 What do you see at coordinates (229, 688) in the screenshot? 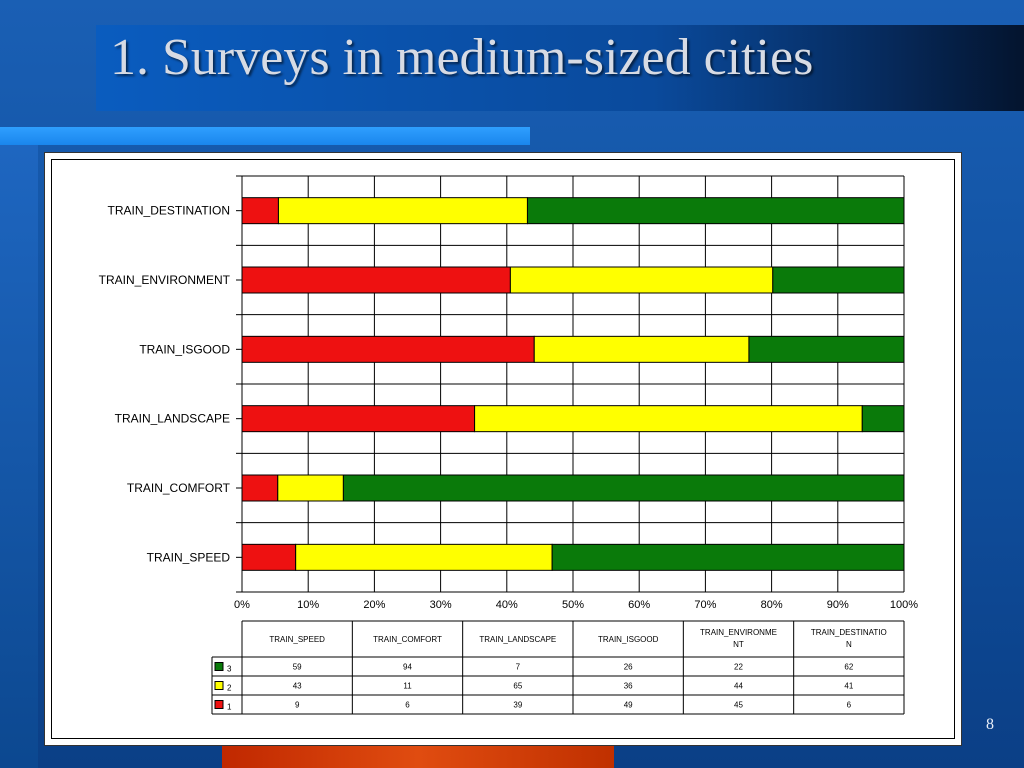
I see `legend-label: 2` at bounding box center [229, 688].